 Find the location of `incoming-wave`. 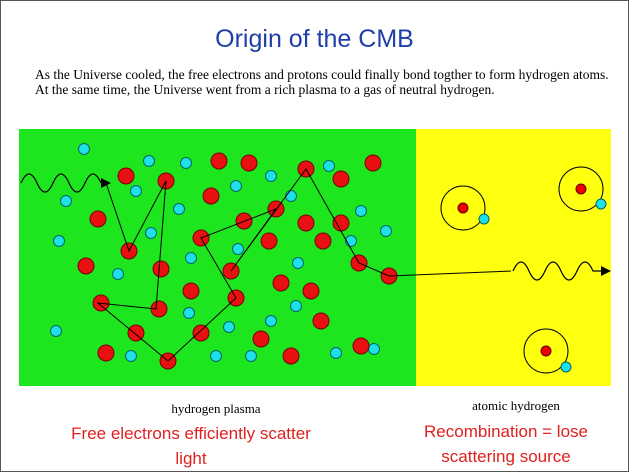

incoming-wave is located at coordinates (61, 183).